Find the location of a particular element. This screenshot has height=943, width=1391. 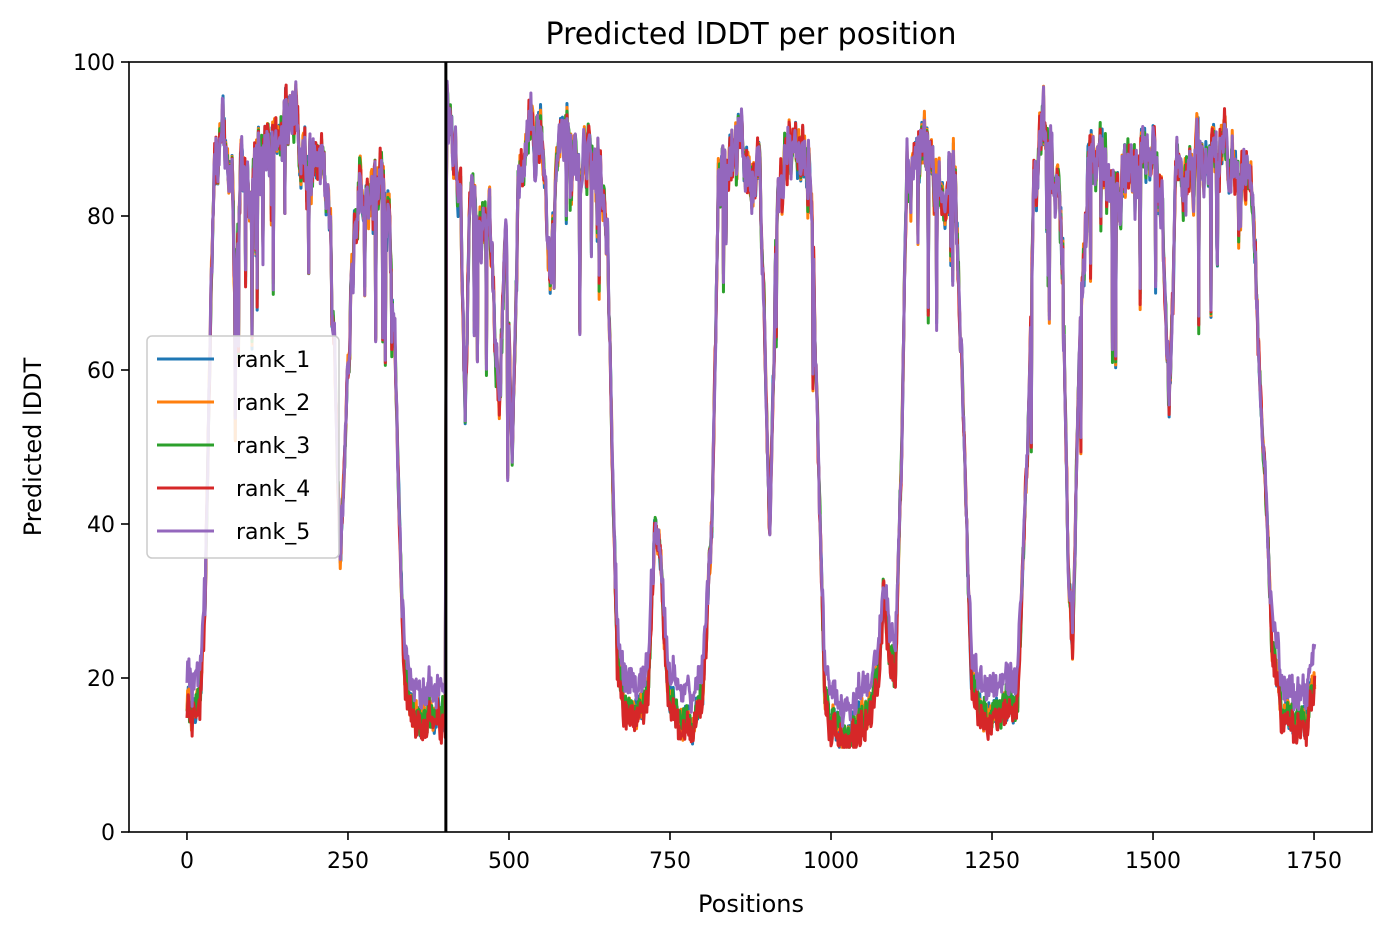

legend-label-rank_5: rank_5 is located at coordinates (273, 532).